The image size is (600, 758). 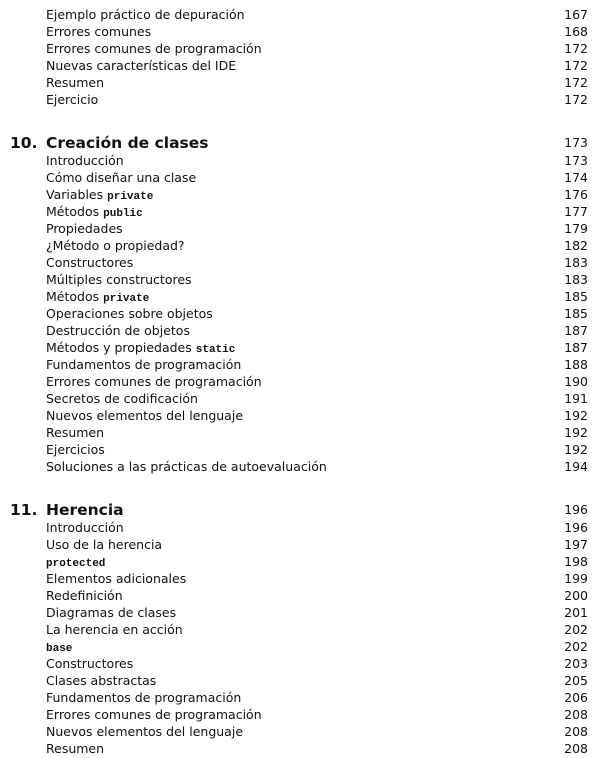 I want to click on toc-entry: Elementos adicionales 199, so click(x=300, y=578).